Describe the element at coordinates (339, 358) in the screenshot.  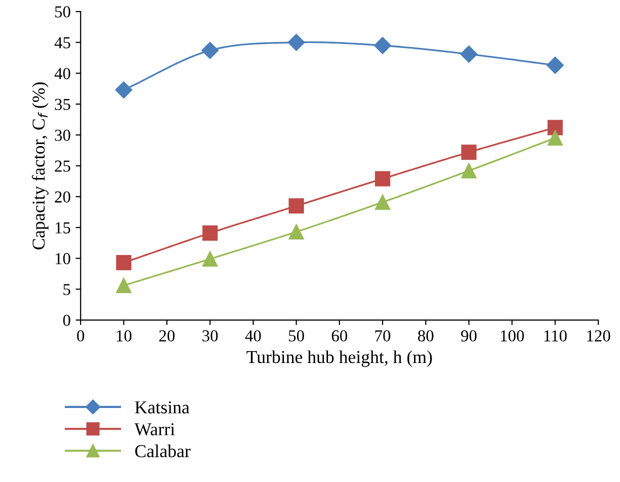
I see `x-axis-title: Turbine hub height, h (m)` at that location.